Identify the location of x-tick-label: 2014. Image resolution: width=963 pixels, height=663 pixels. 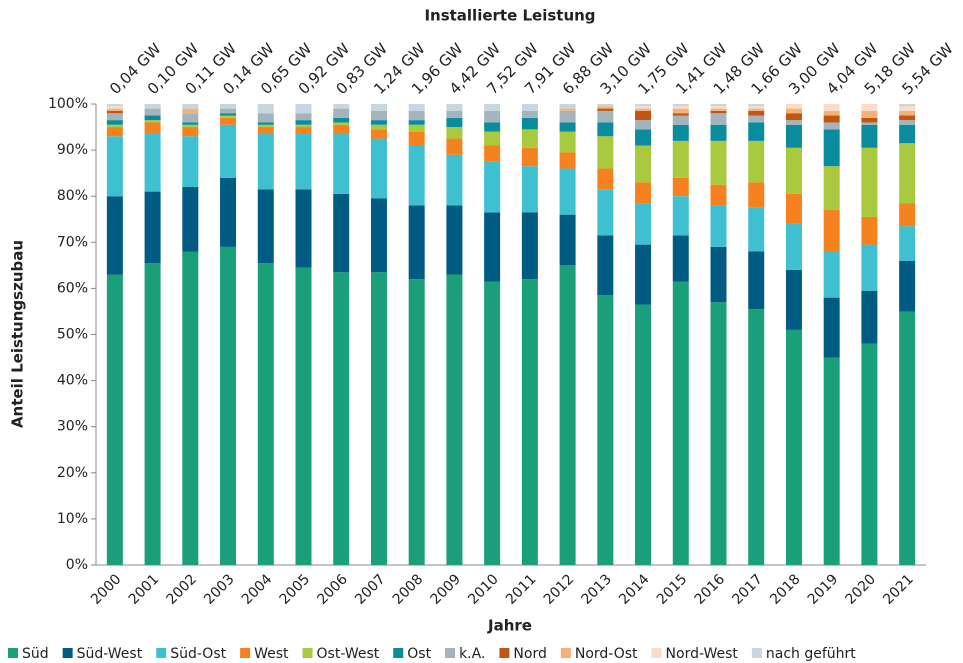
(634, 589).